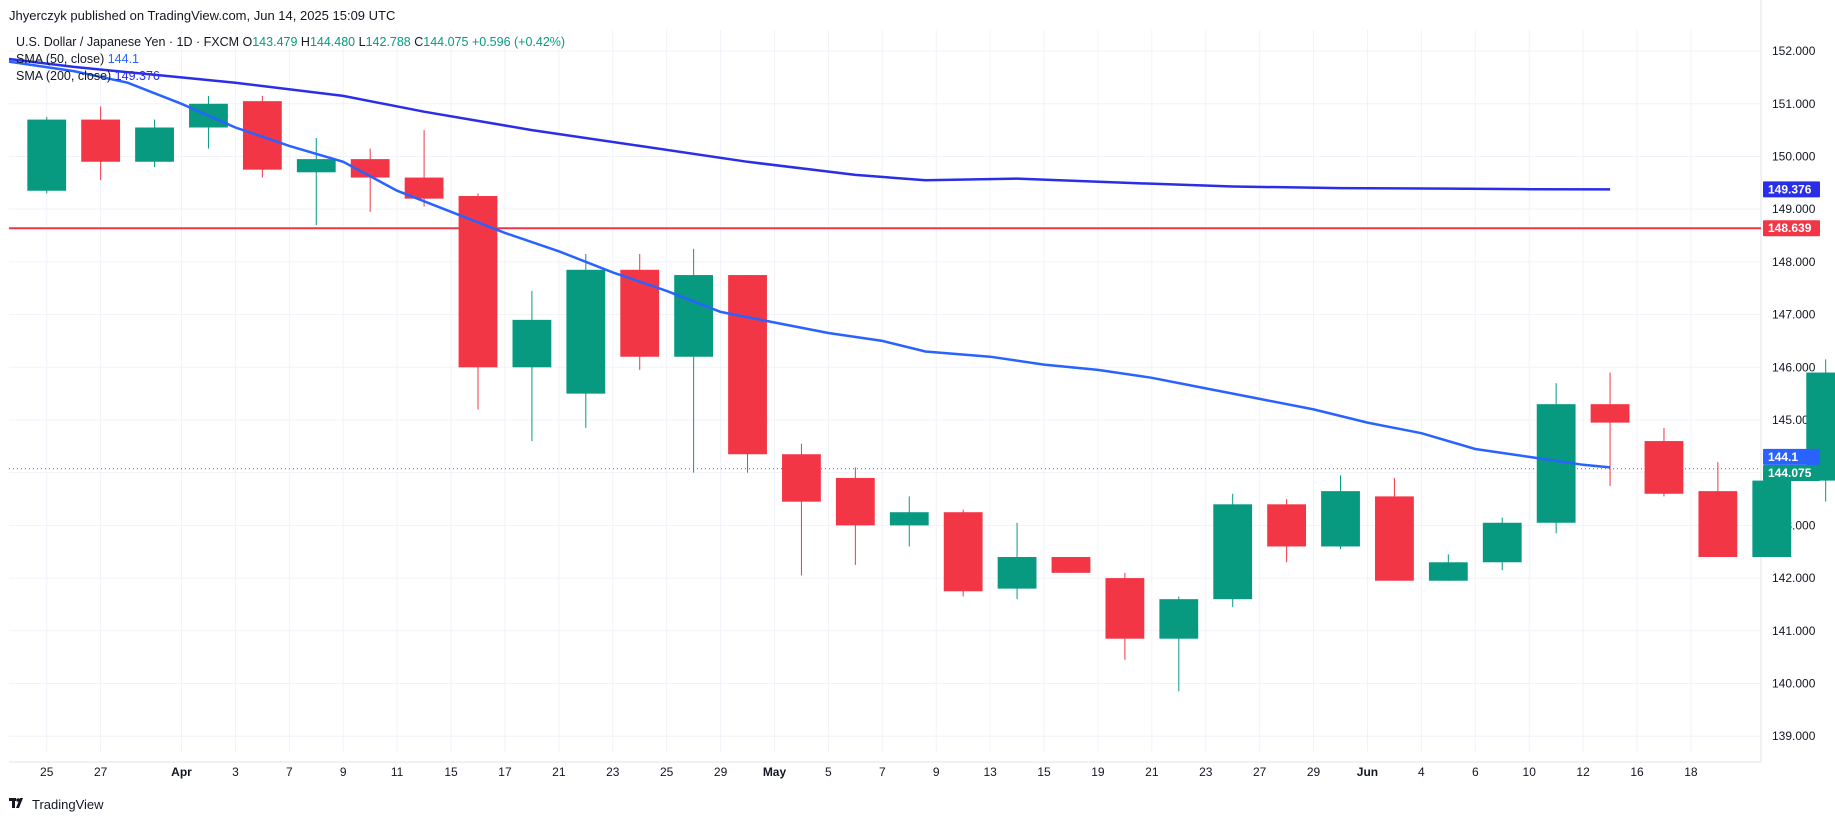 Image resolution: width=1835 pixels, height=820 pixels. What do you see at coordinates (1794, 156) in the screenshot?
I see `price-tick-label: 150.000` at bounding box center [1794, 156].